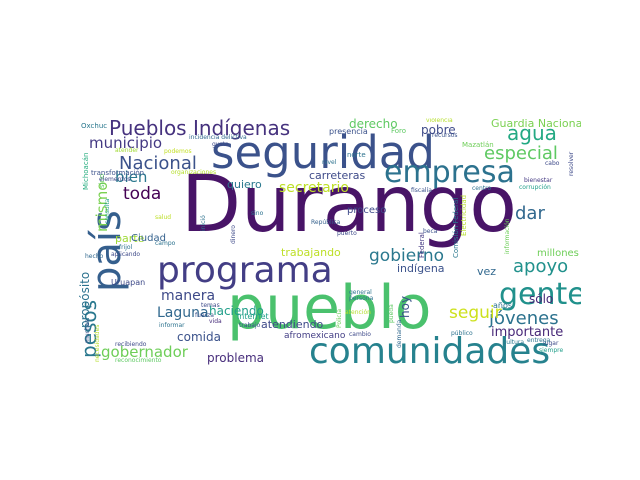 This screenshot has height=480, width=640. Describe the element at coordinates (97, 343) in the screenshot. I see `word-necesidades: necesidades` at that location.